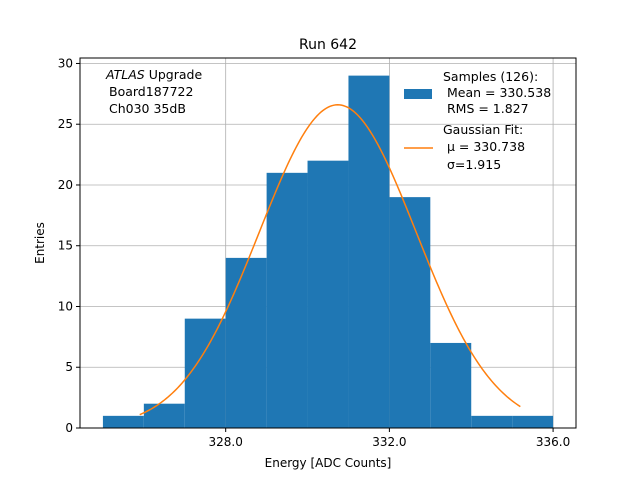  What do you see at coordinates (151, 91) in the screenshot?
I see `annotation-board: Board187722` at bounding box center [151, 91].